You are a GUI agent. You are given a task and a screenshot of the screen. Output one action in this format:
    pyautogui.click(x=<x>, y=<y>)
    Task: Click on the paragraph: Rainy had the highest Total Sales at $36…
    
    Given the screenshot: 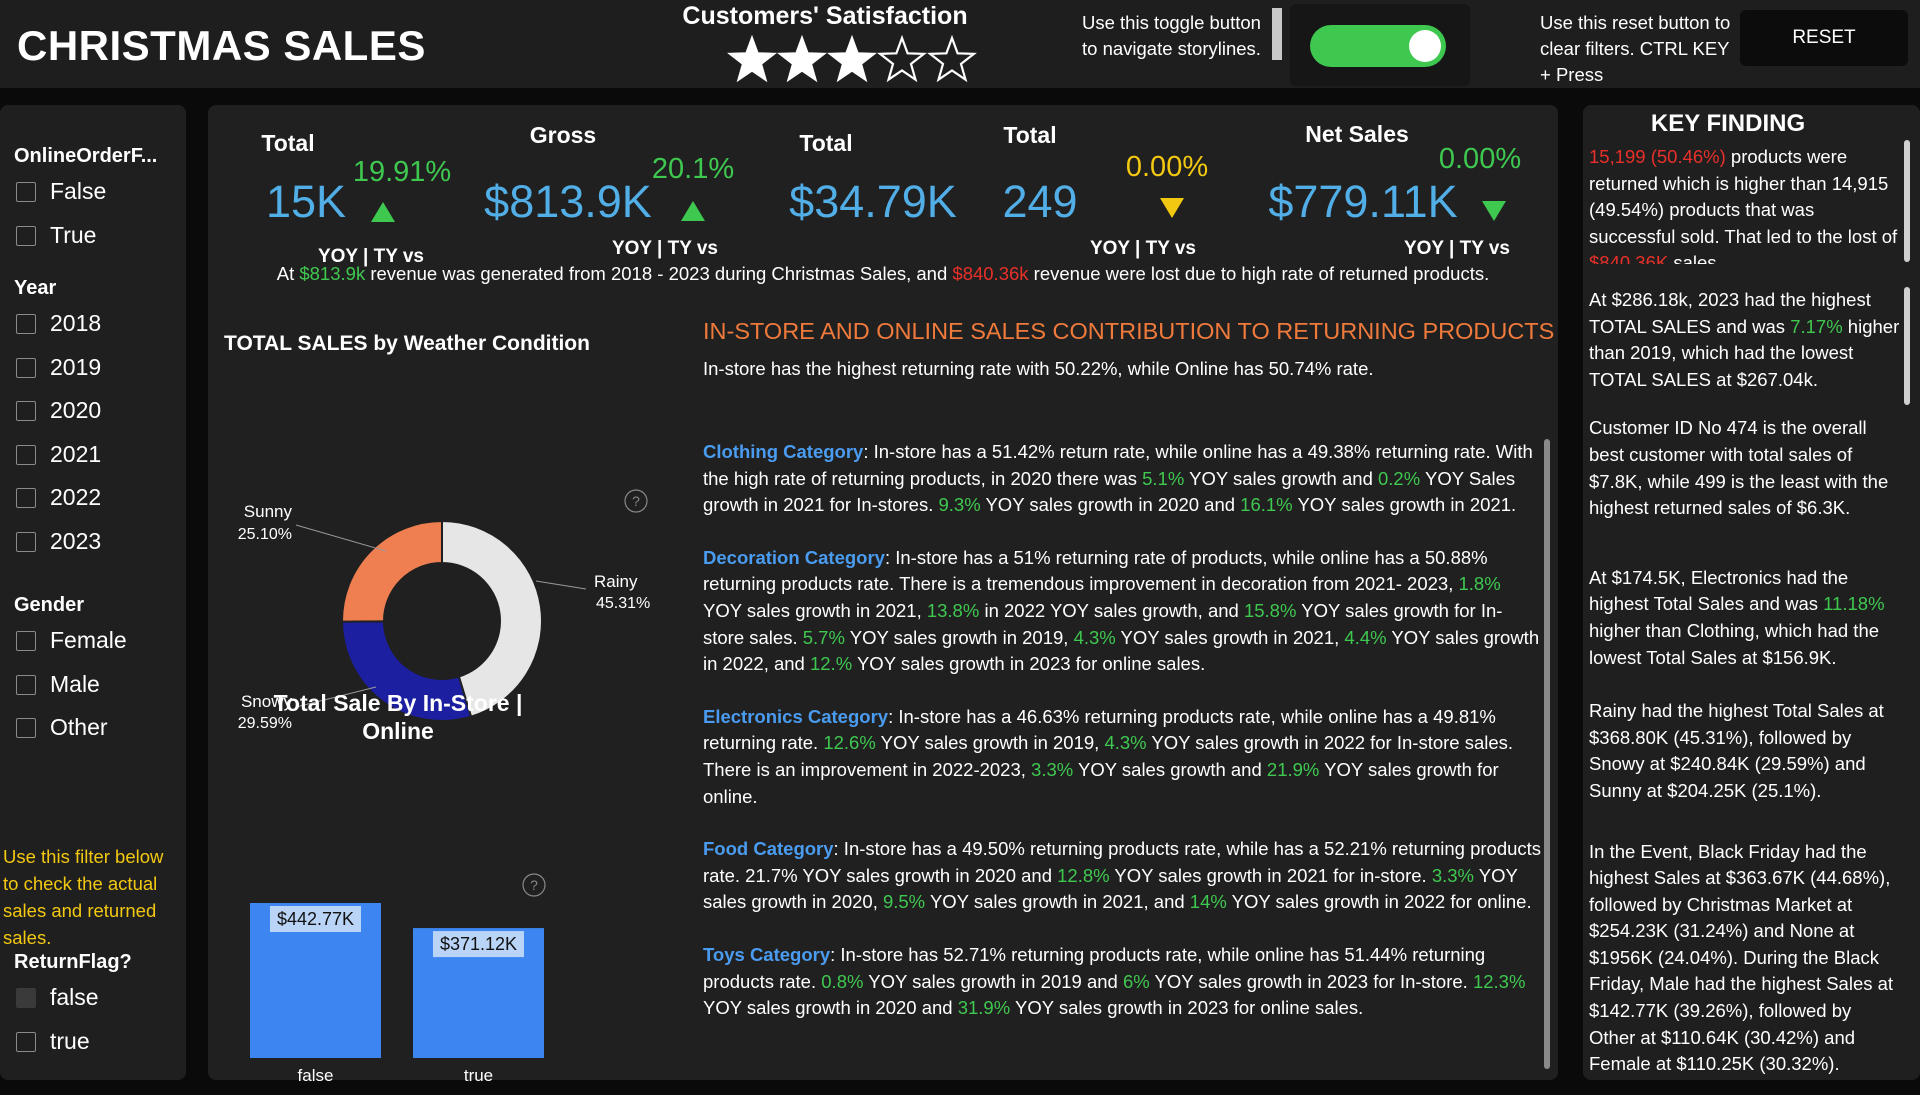 What is the action you would take?
    pyautogui.click(x=1745, y=751)
    